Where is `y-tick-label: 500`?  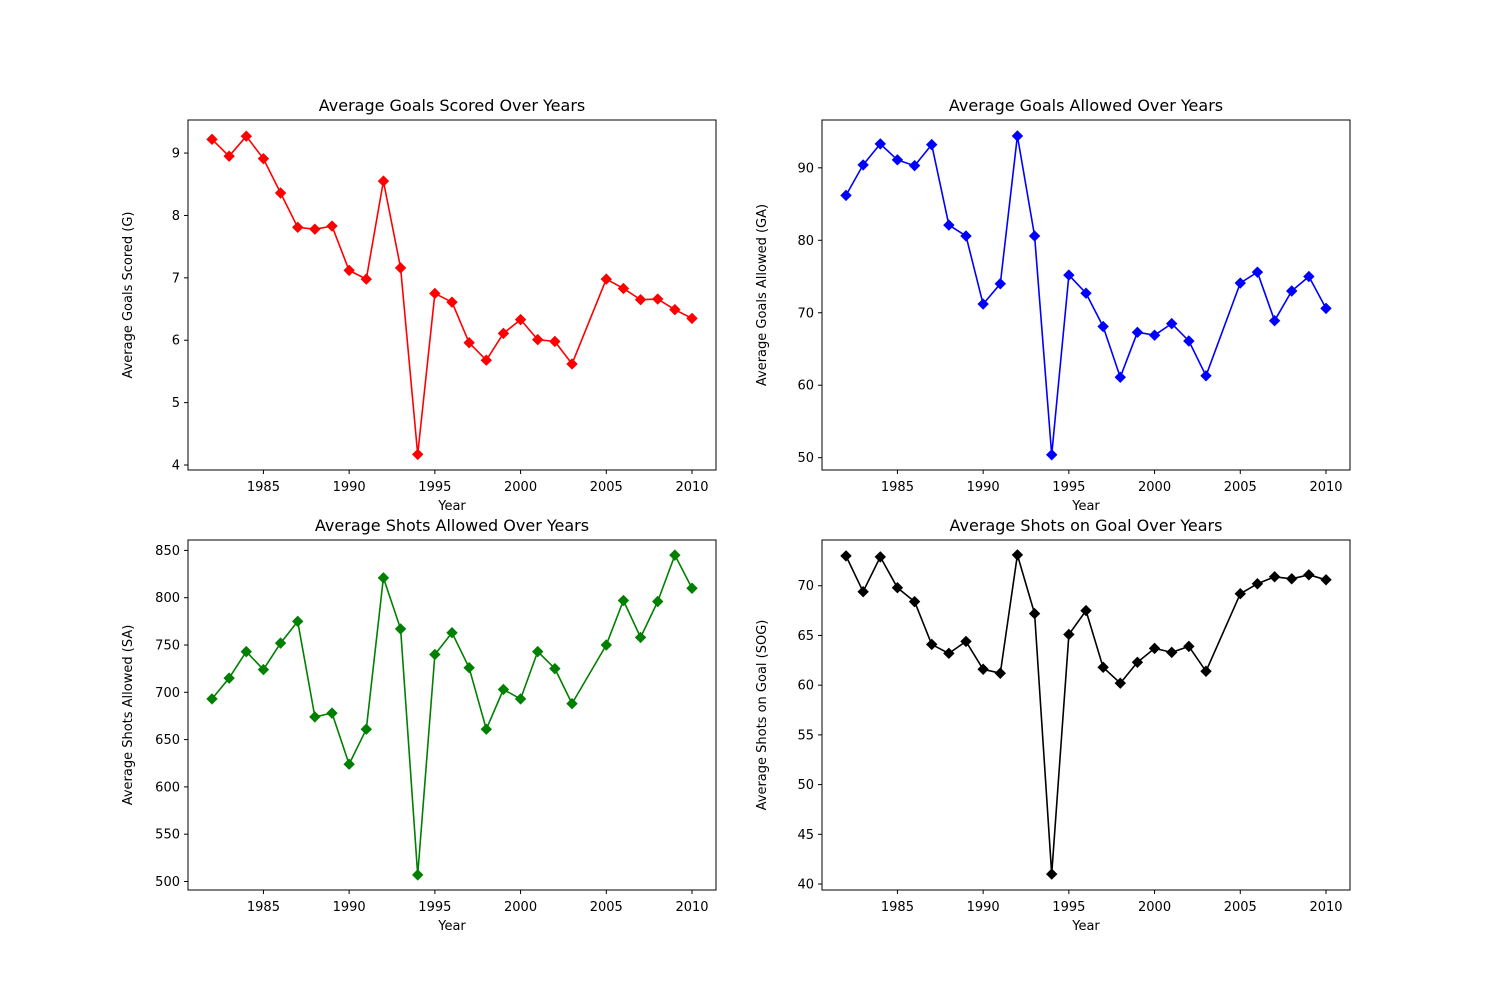
y-tick-label: 500 is located at coordinates (167, 882).